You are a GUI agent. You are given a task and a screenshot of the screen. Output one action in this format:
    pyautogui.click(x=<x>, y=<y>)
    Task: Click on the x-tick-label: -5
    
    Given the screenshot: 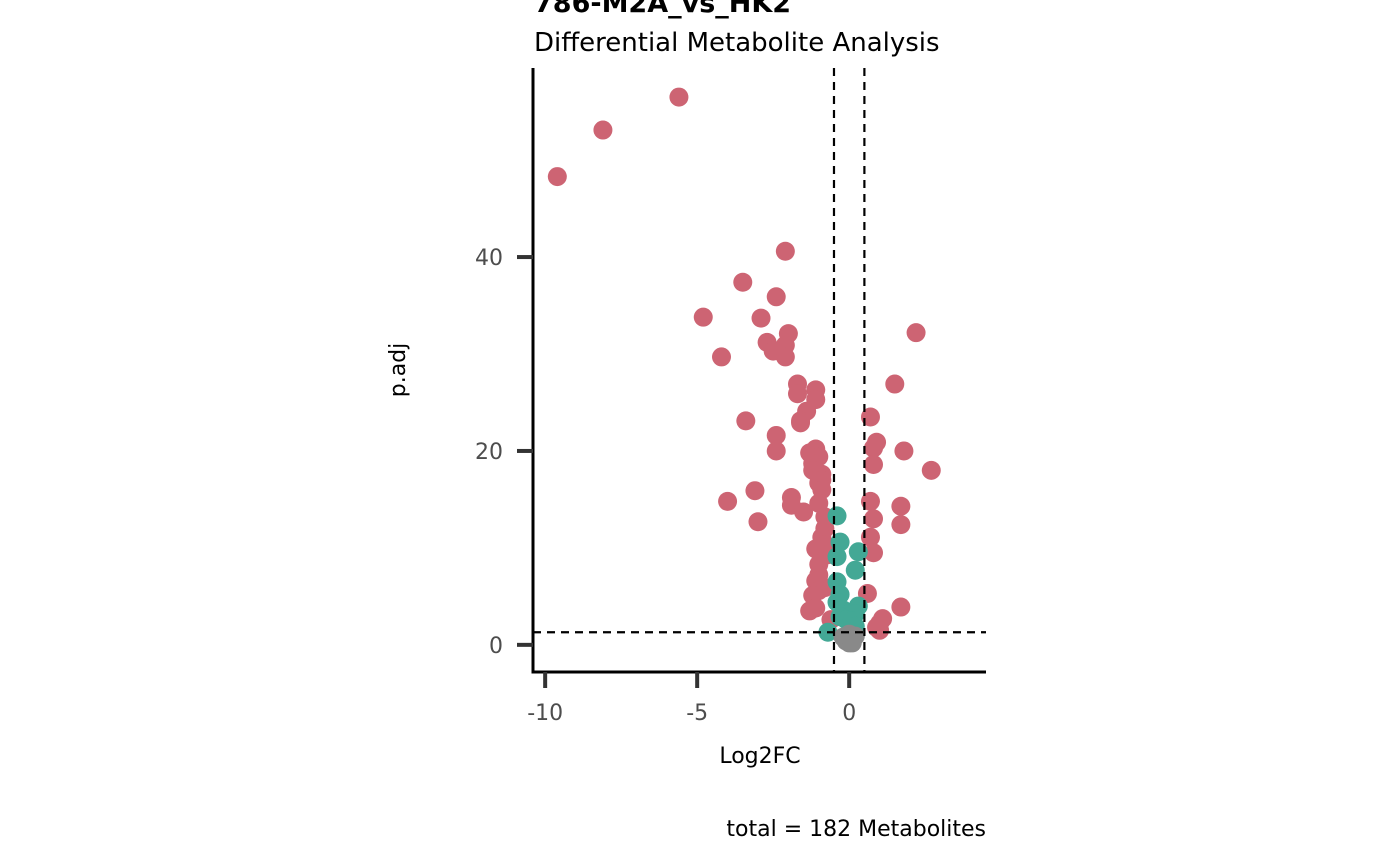 What is the action you would take?
    pyautogui.click(x=697, y=713)
    